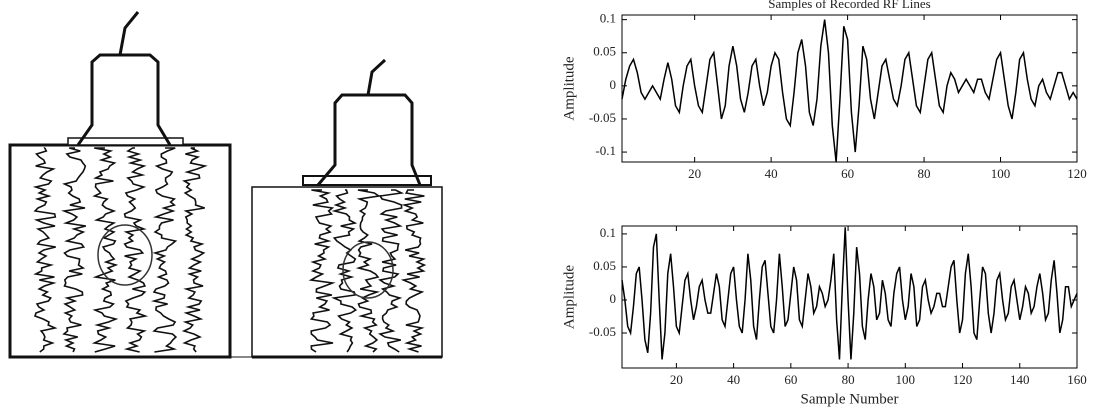 The height and width of the screenshot is (419, 1093). Describe the element at coordinates (850, 399) in the screenshot. I see `x-axis-label: Sample Number` at that location.